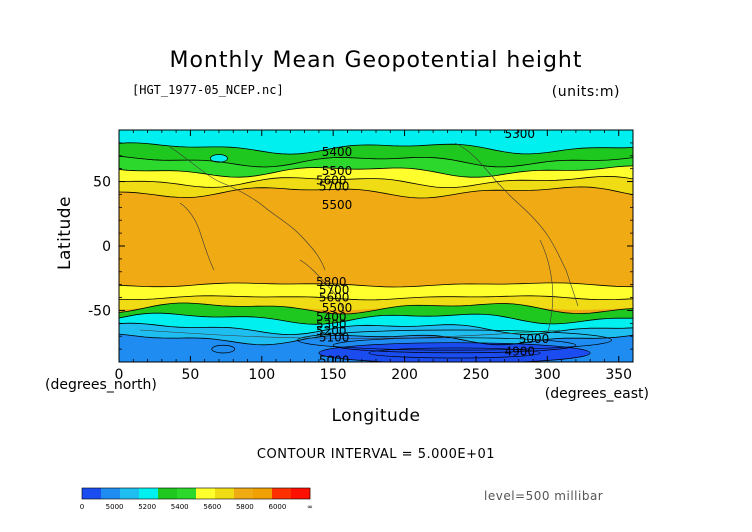  What do you see at coordinates (223, 349) in the screenshot?
I see `south-indian-patch` at bounding box center [223, 349].